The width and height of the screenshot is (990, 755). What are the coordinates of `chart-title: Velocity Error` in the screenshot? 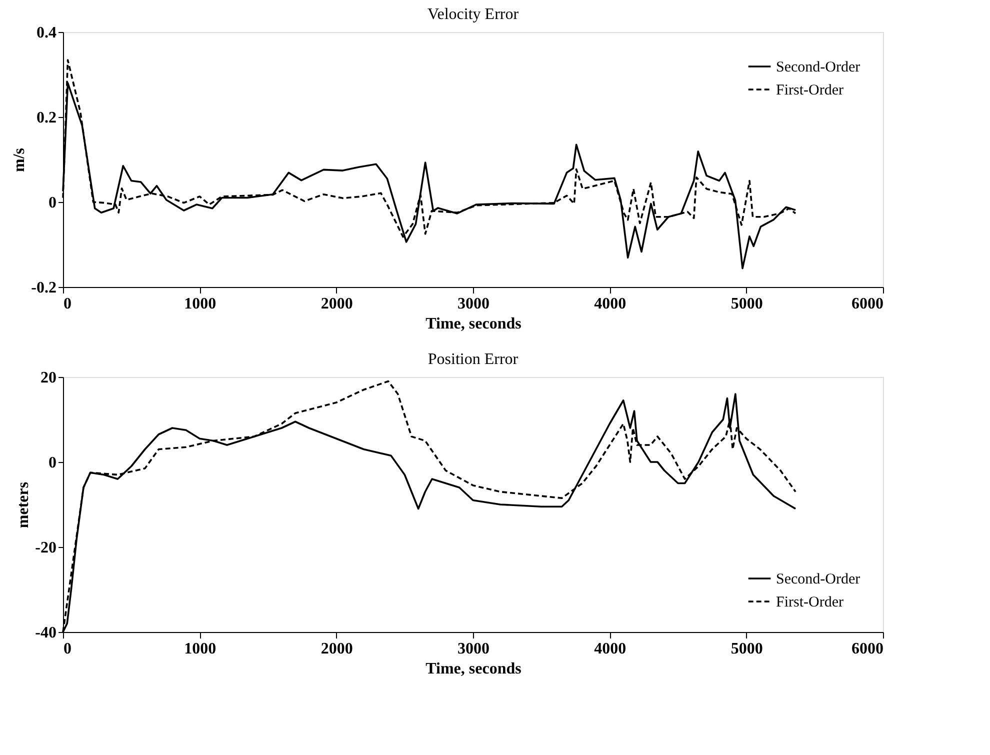 It's located at (473, 14).